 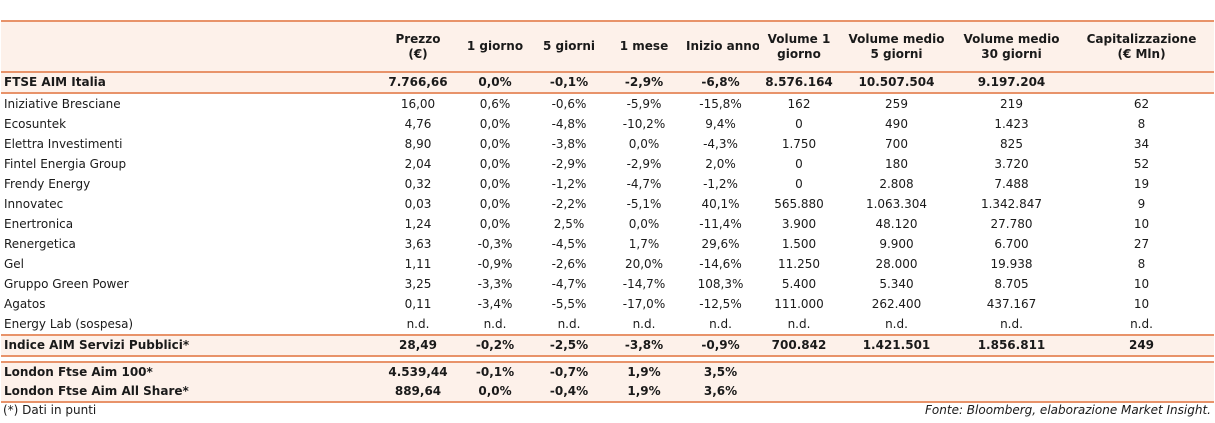 What do you see at coordinates (569, 345) in the screenshot?
I see `cell-value: -2,5%` at bounding box center [569, 345].